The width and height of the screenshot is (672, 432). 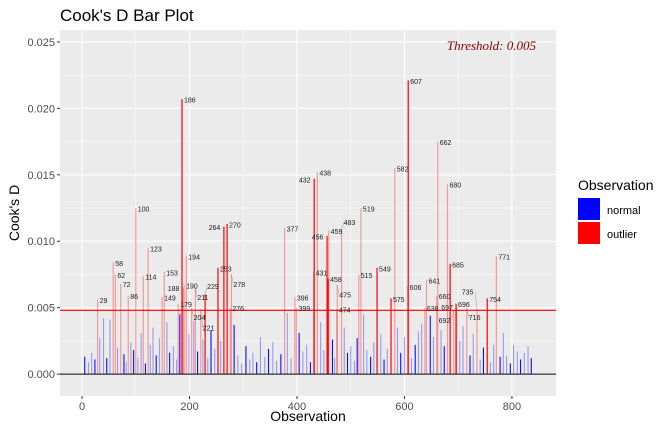 I want to click on outlier-label: 270, so click(x=235, y=225).